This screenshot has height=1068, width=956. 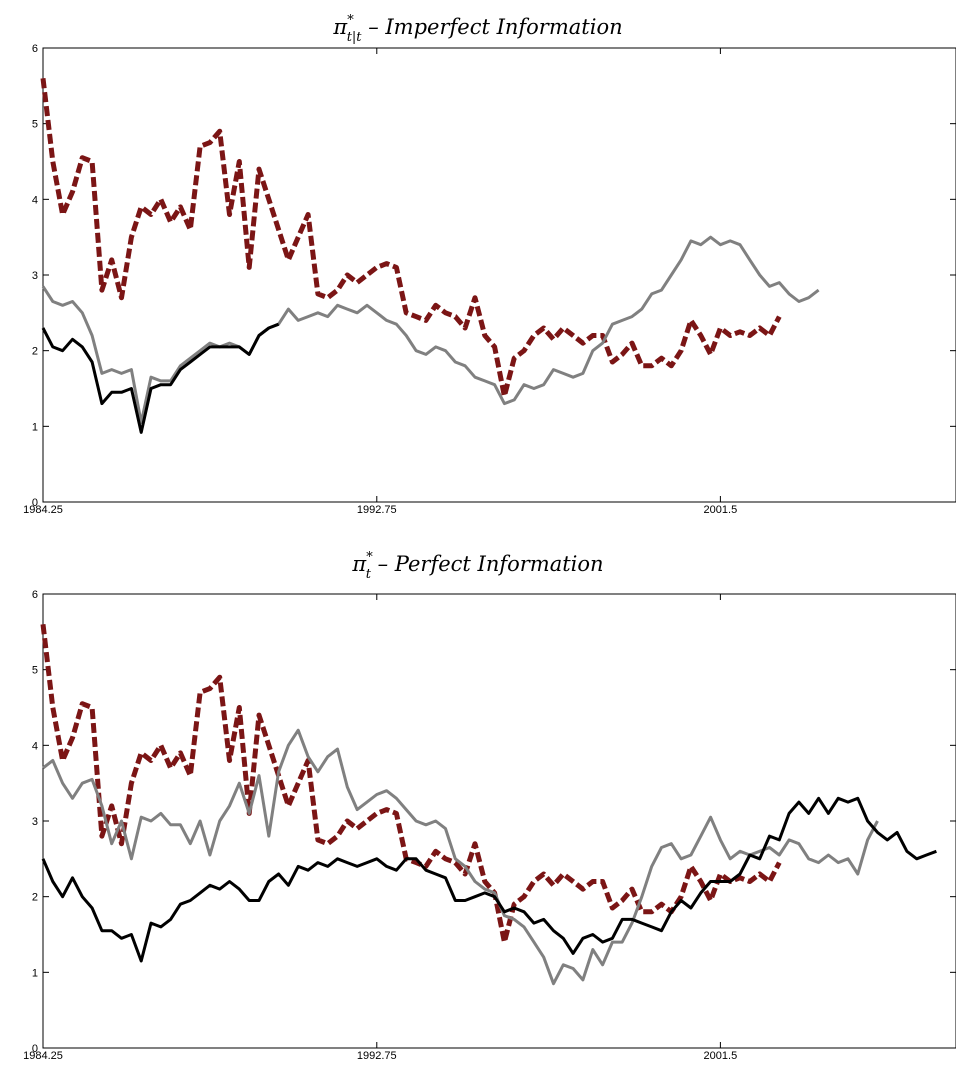 I want to click on chart-title: π* t|t – Imperfect Information, so click(x=477, y=29).